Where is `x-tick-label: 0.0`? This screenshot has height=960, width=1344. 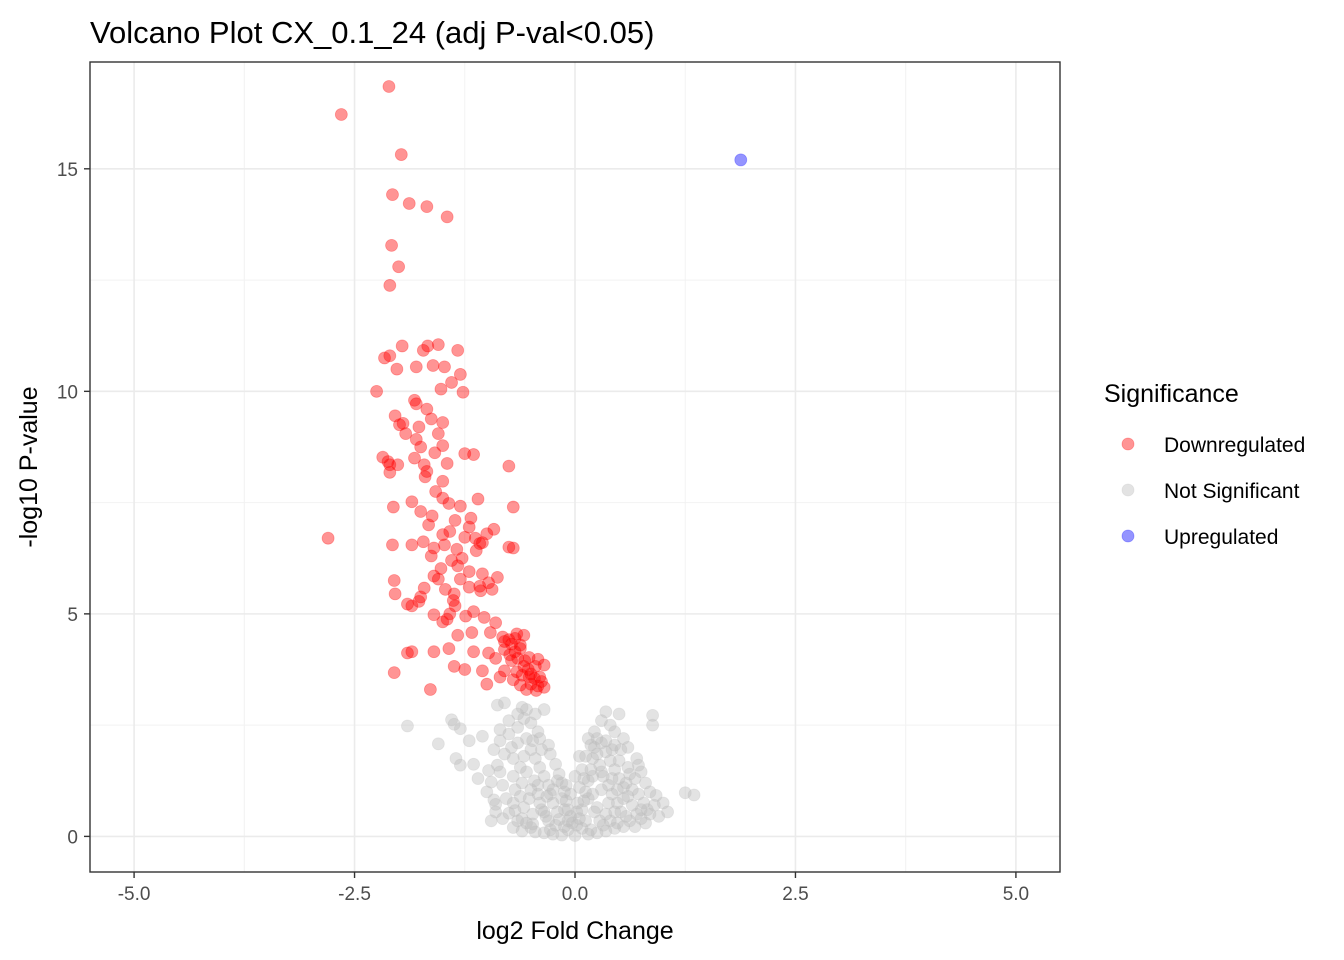
x-tick-label: 0.0 is located at coordinates (575, 894).